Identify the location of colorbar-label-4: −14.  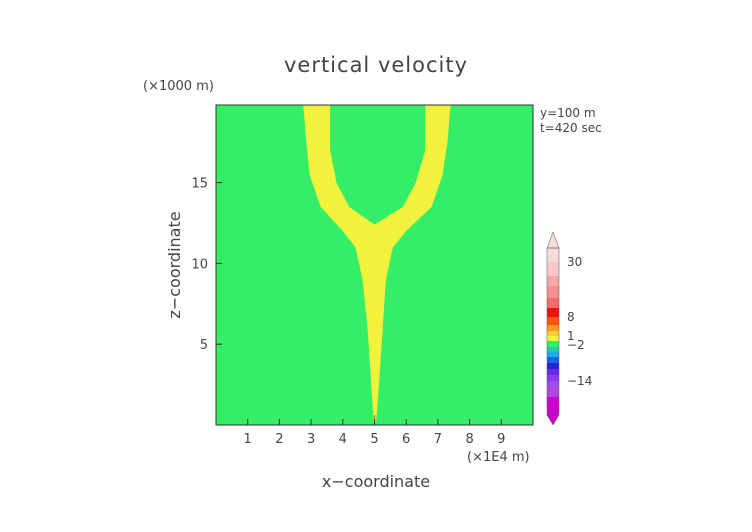
(579, 381).